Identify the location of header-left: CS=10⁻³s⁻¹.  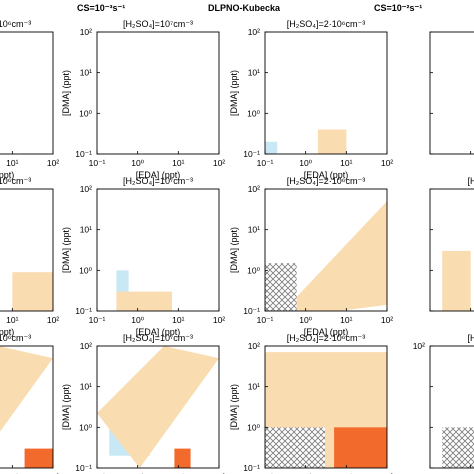
(101, 8).